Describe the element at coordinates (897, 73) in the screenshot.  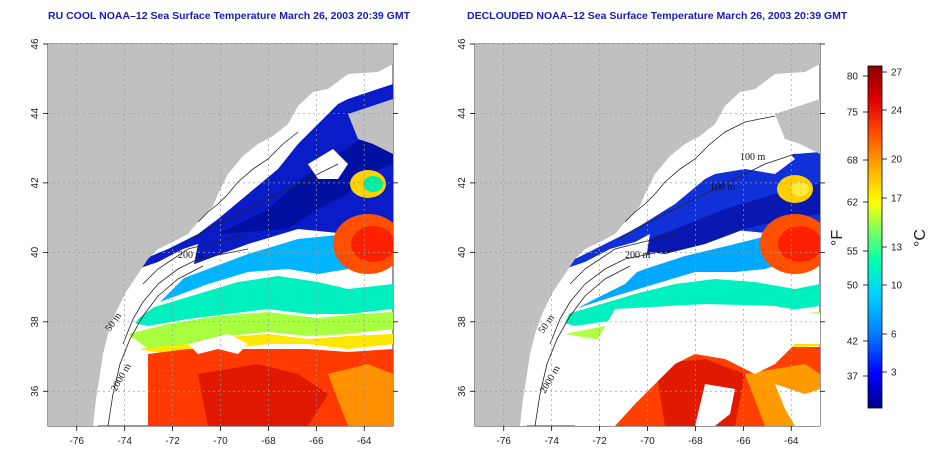
I see `celsius-tick-label: 27` at that location.